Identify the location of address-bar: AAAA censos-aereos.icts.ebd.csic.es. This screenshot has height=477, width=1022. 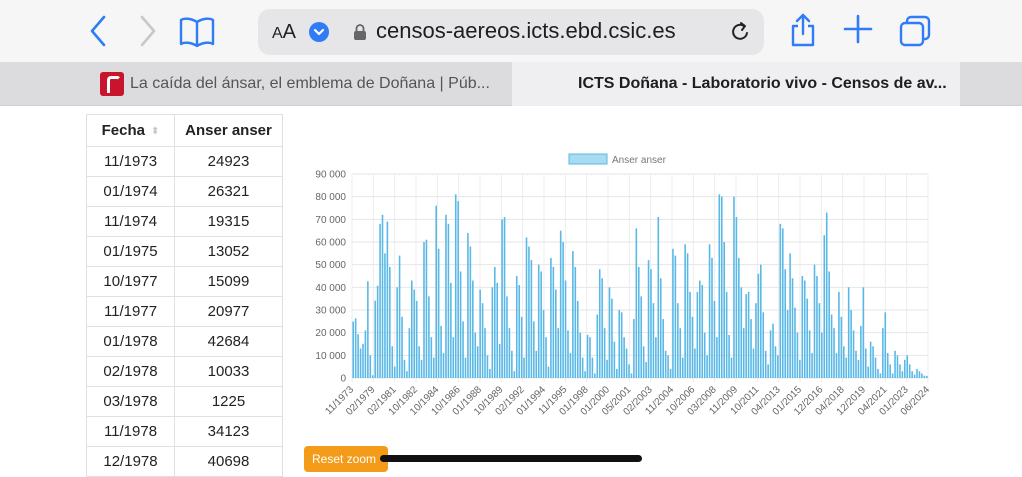
(511, 32).